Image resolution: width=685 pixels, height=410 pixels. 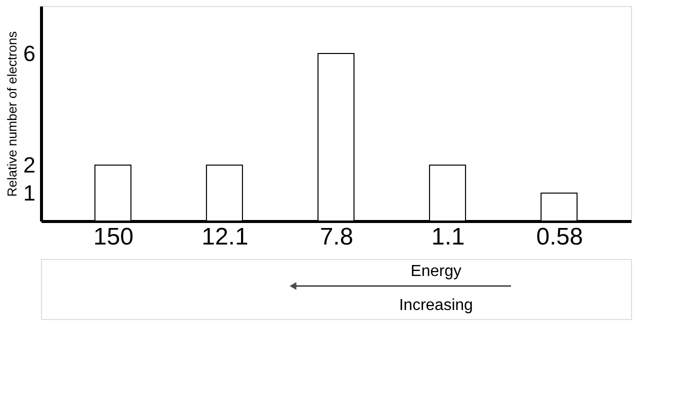 I want to click on x-tick-label: 1.1, so click(x=448, y=237).